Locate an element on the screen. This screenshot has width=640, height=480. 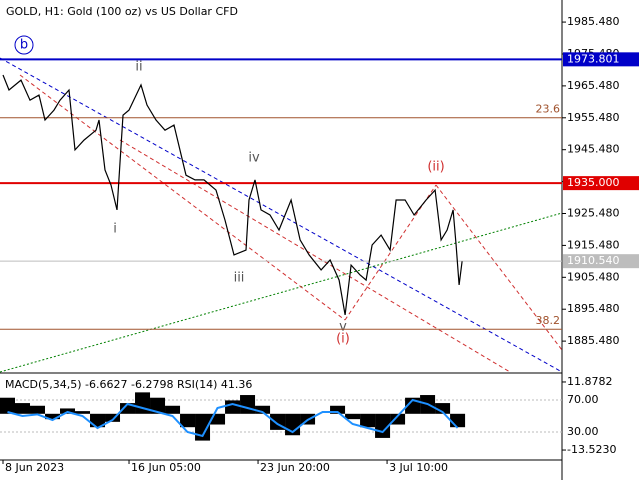
y-tick-label: 1945.480 is located at coordinates (593, 149).